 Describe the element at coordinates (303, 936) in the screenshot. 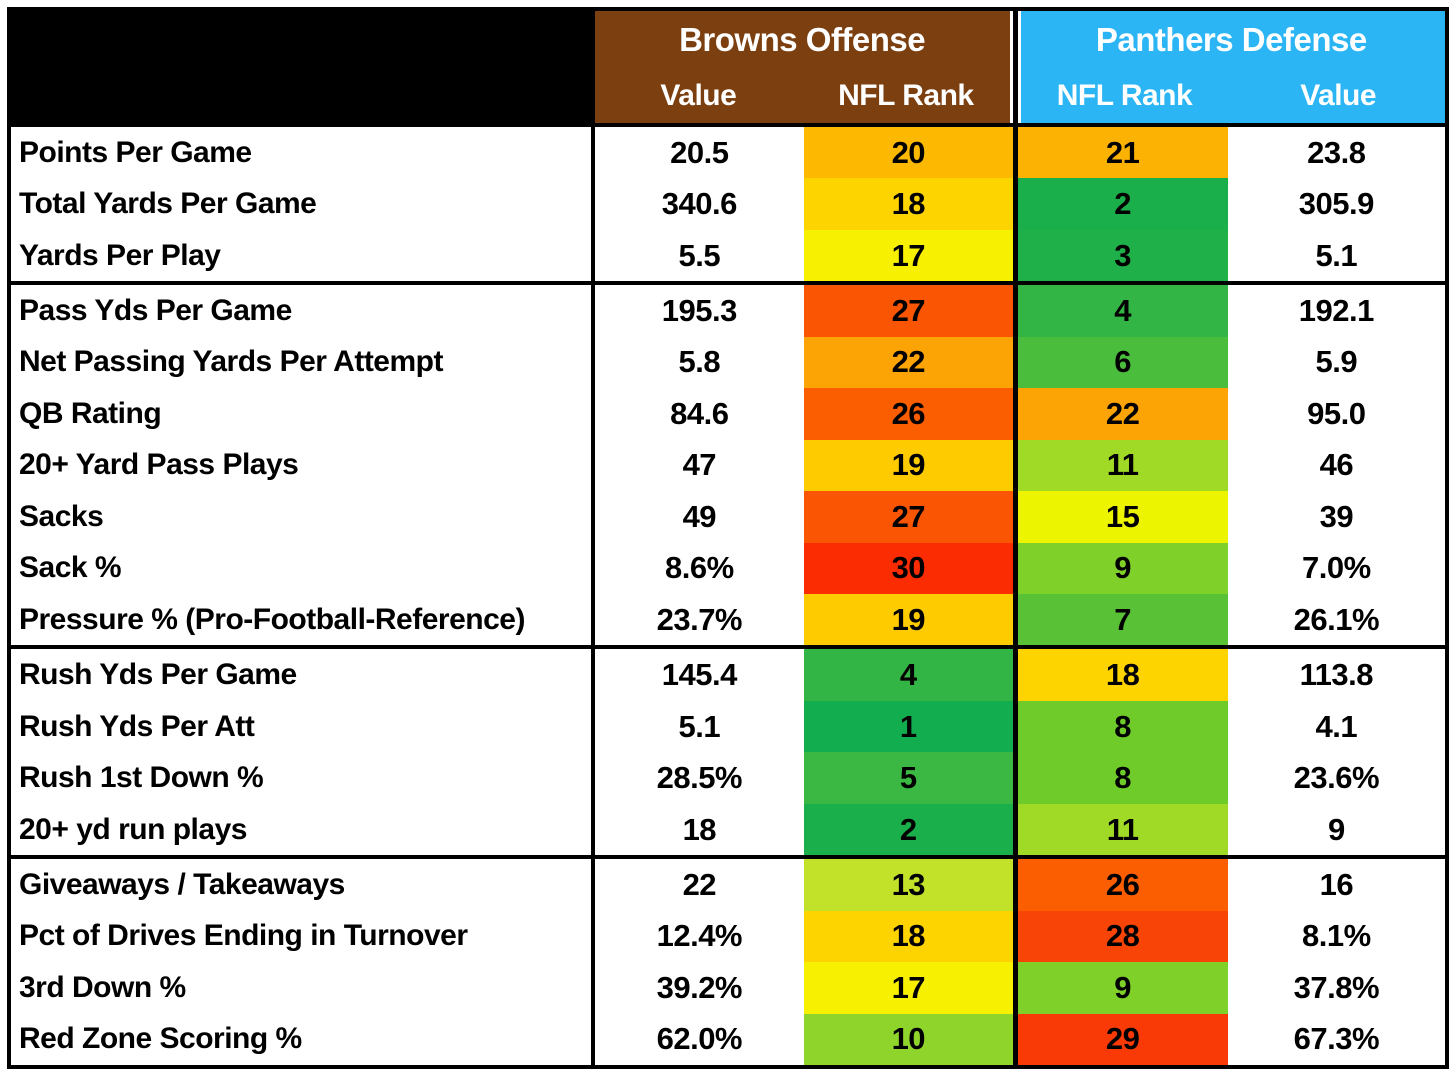

I see `stat-label: Pct of Drives Ending in Turnover` at that location.